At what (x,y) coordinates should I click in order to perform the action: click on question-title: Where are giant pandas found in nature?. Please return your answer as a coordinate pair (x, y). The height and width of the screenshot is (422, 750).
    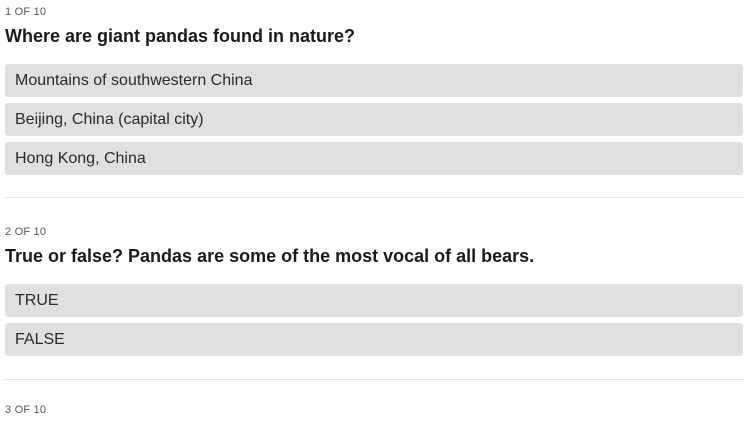
    Looking at the image, I should click on (180, 36).